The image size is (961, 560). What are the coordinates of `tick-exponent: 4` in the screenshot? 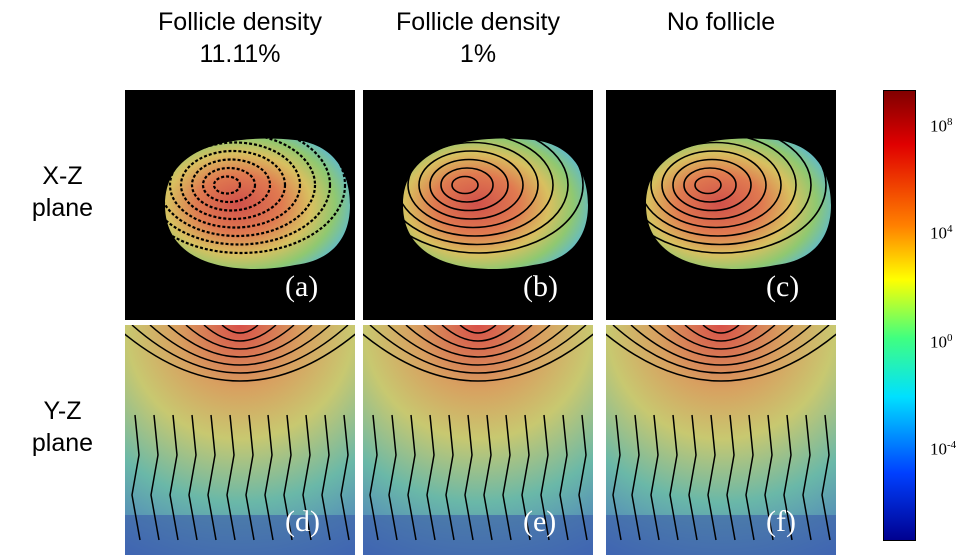 It's located at (950, 229).